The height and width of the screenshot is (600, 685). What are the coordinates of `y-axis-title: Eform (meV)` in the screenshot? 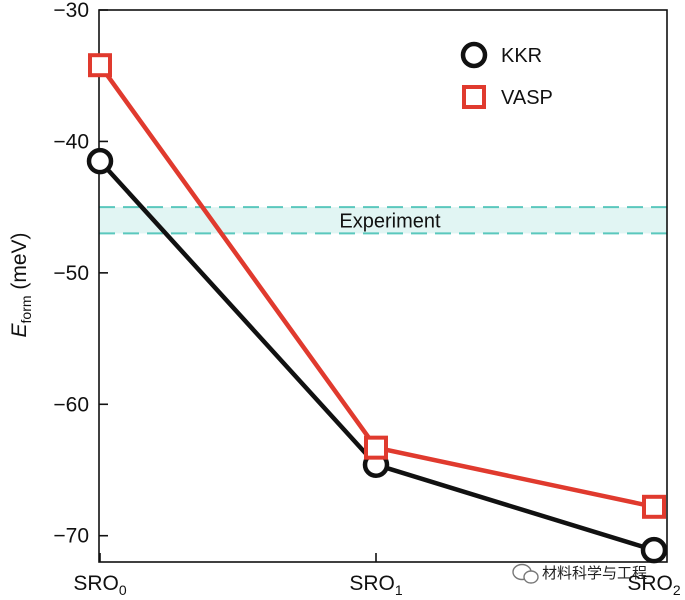 It's located at (21, 284).